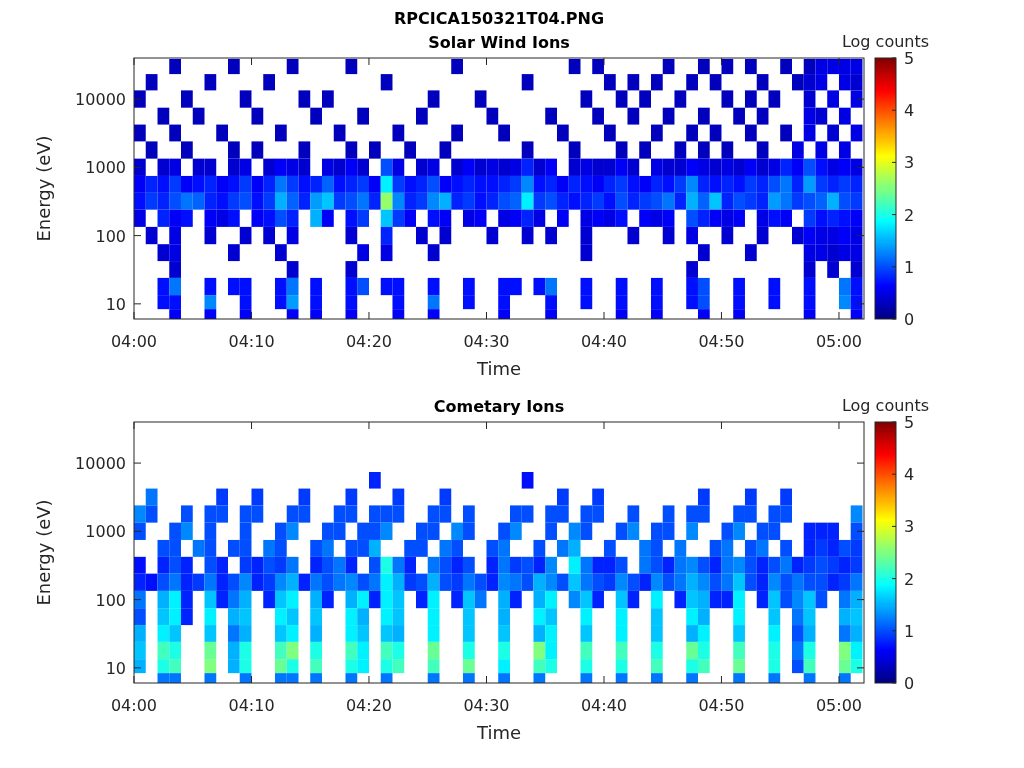 This screenshot has width=1024, height=768. What do you see at coordinates (499, 42) in the screenshot?
I see `chart-subtitle: Solar Wind Ions` at bounding box center [499, 42].